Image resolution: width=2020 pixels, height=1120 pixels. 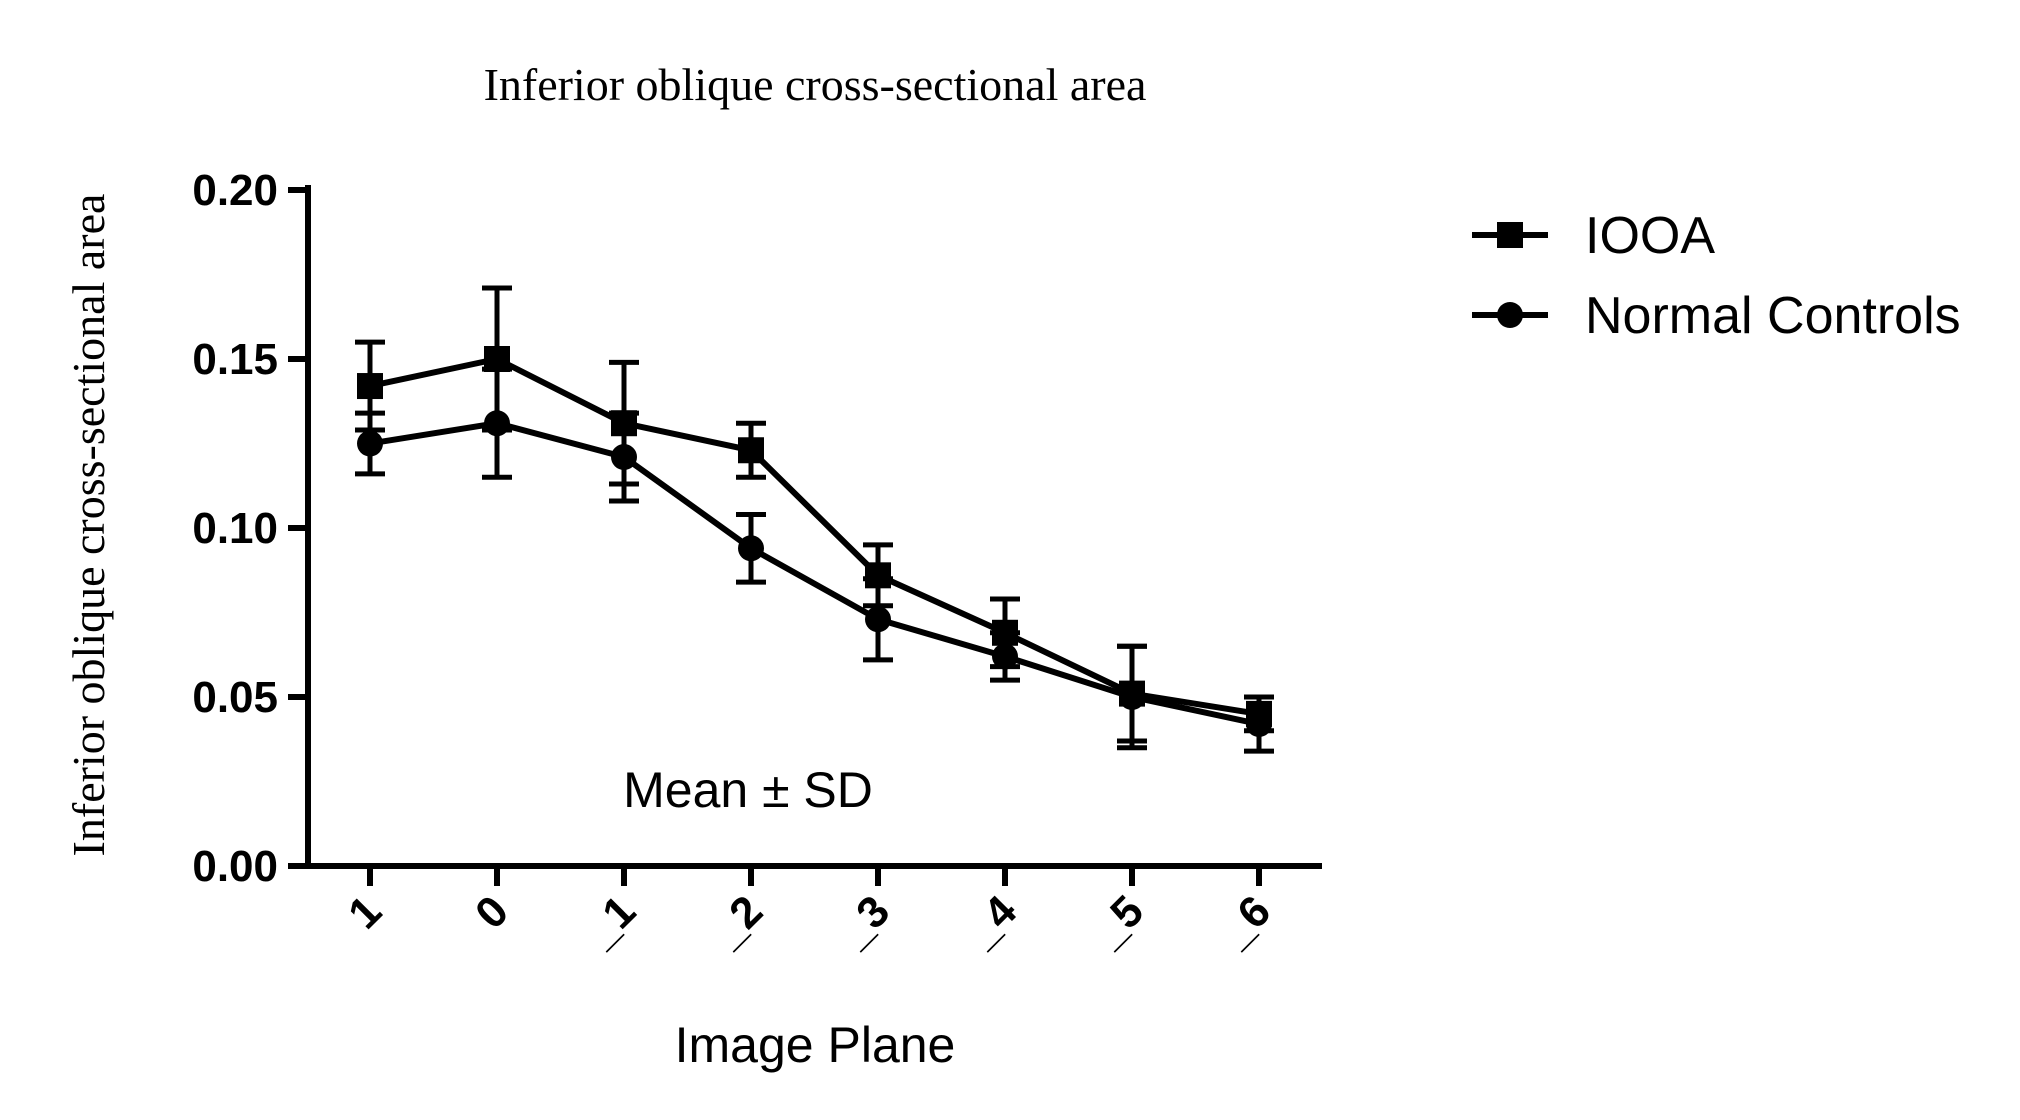 I want to click on series-0-line, so click(x=814, y=536).